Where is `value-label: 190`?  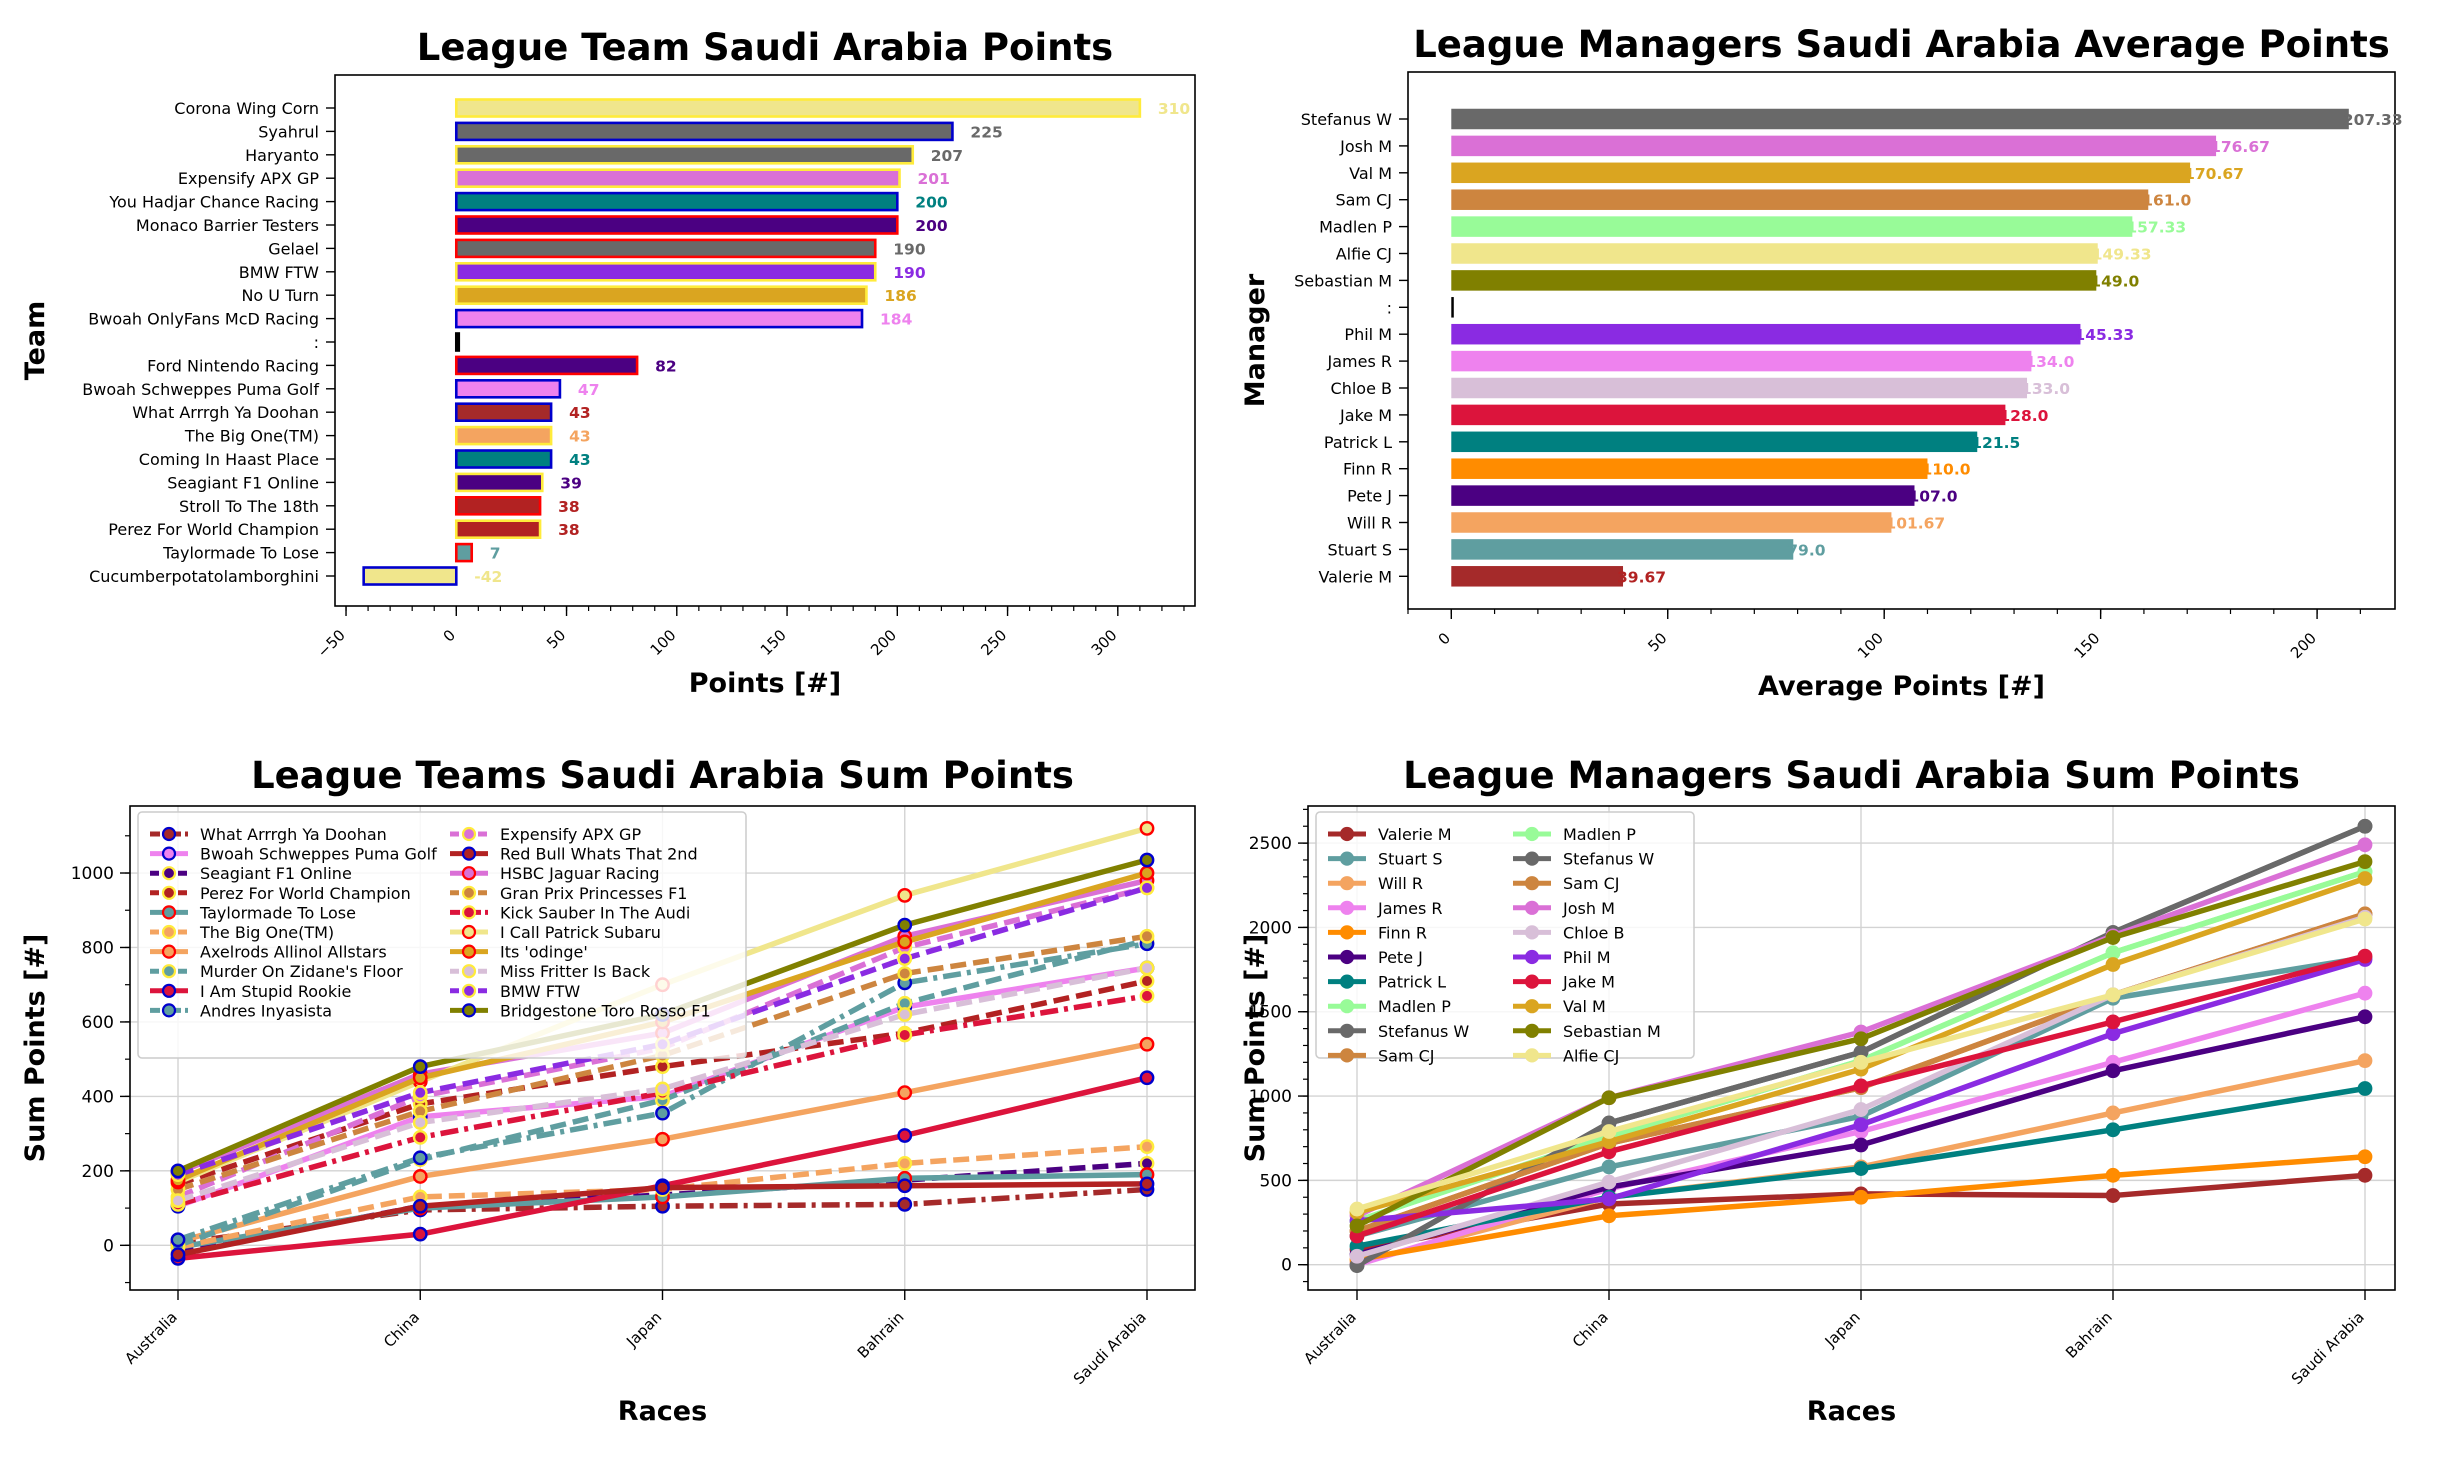 value-label: 190 is located at coordinates (909, 273).